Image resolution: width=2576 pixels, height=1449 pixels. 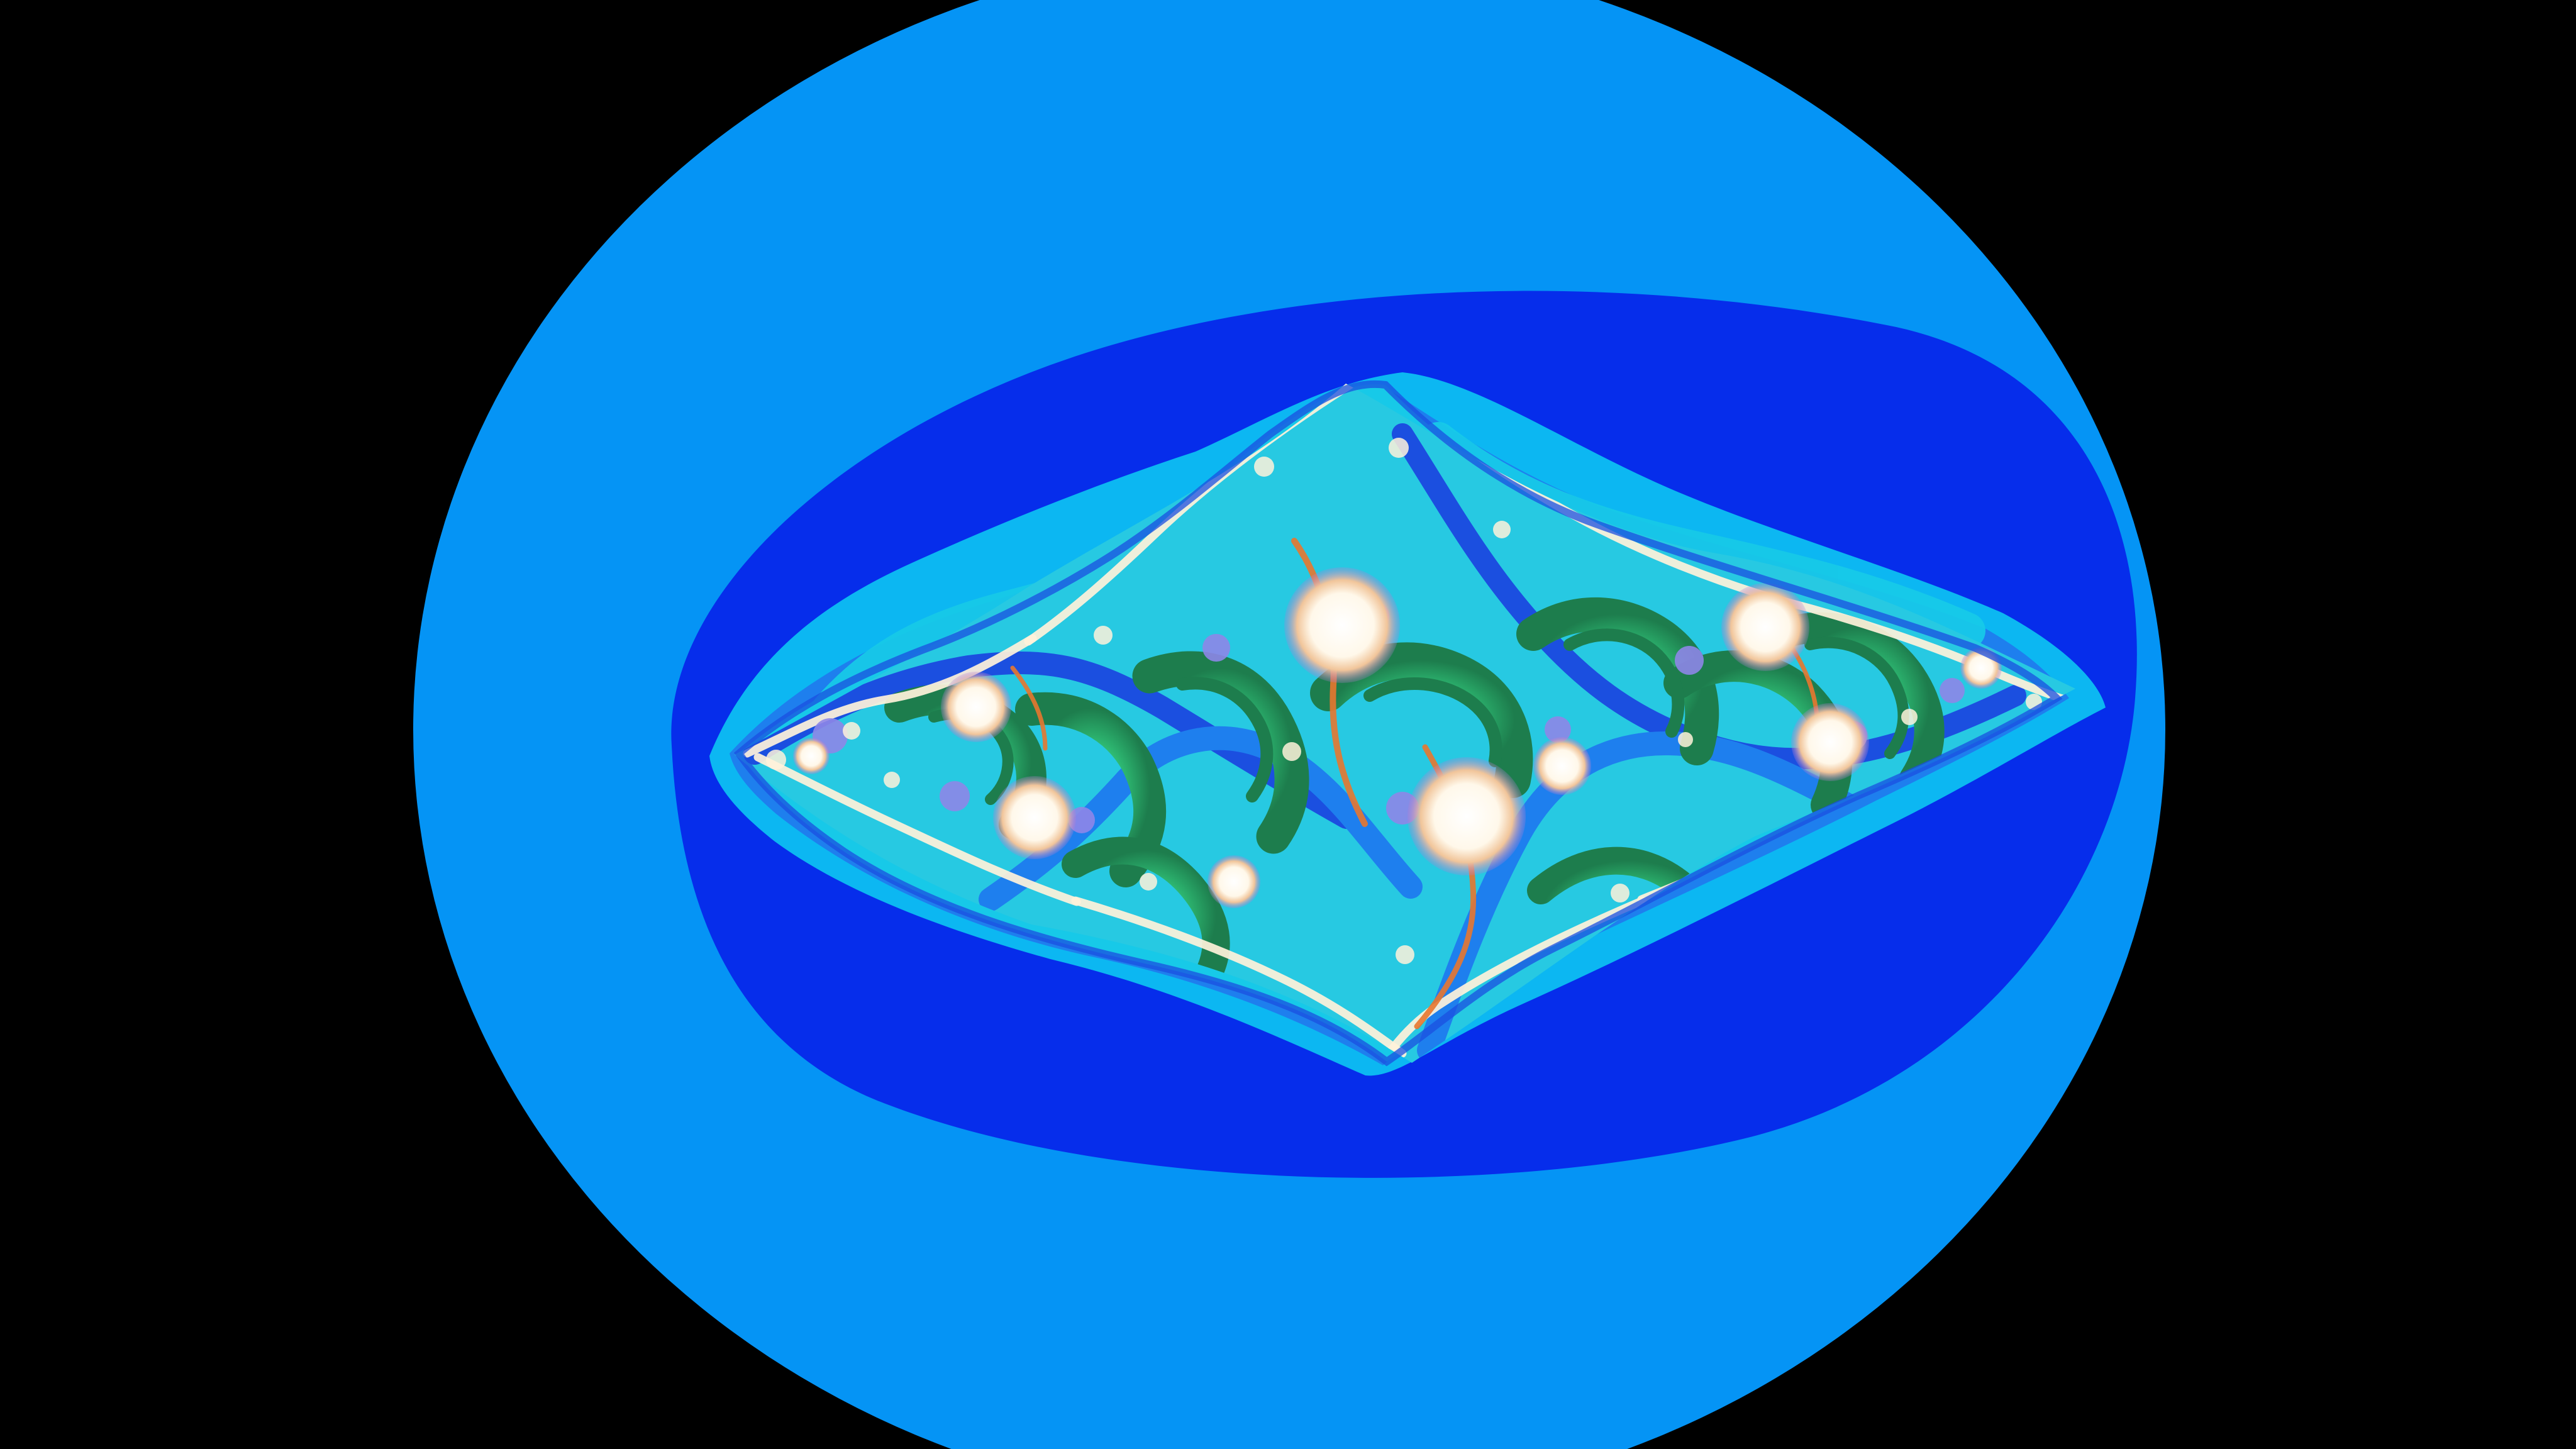 I want to click on white-spiral-centers, so click(x=1397, y=737).